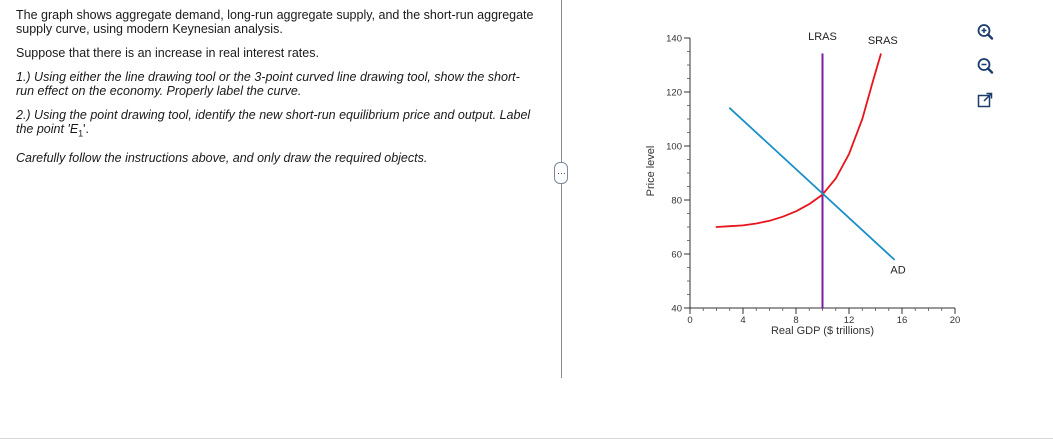  I want to click on sras-label: SRAS, so click(883, 41).